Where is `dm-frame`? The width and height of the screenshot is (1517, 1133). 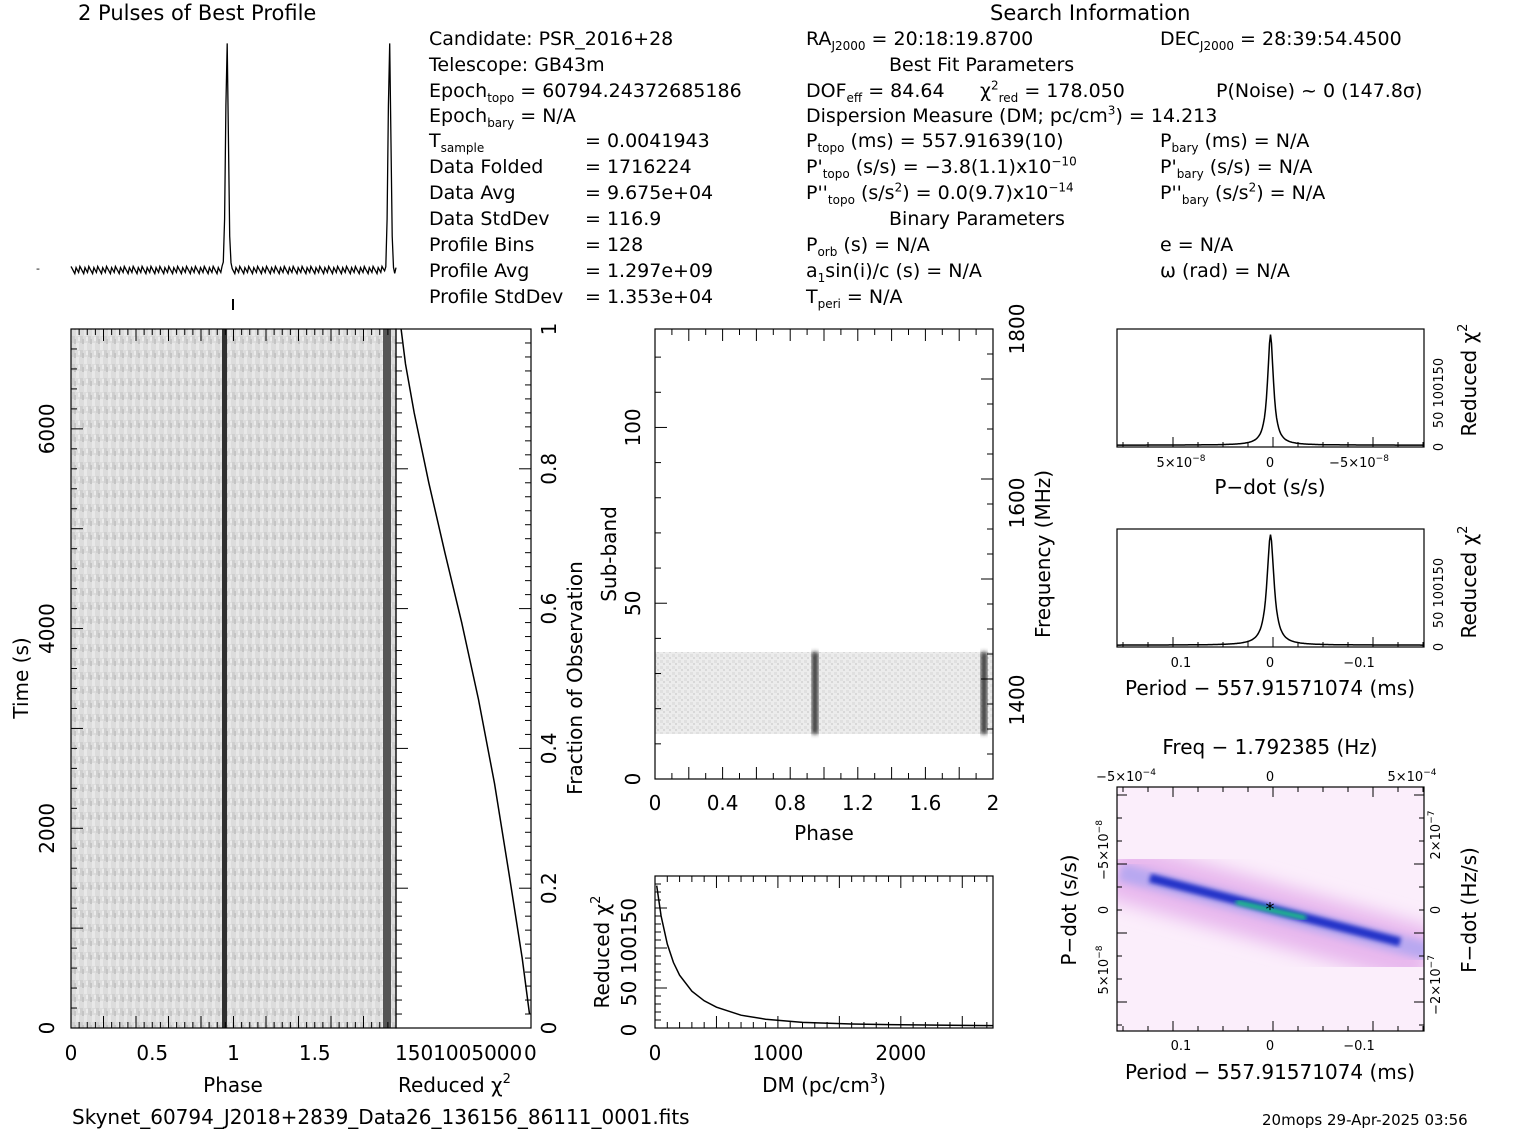 dm-frame is located at coordinates (824, 952).